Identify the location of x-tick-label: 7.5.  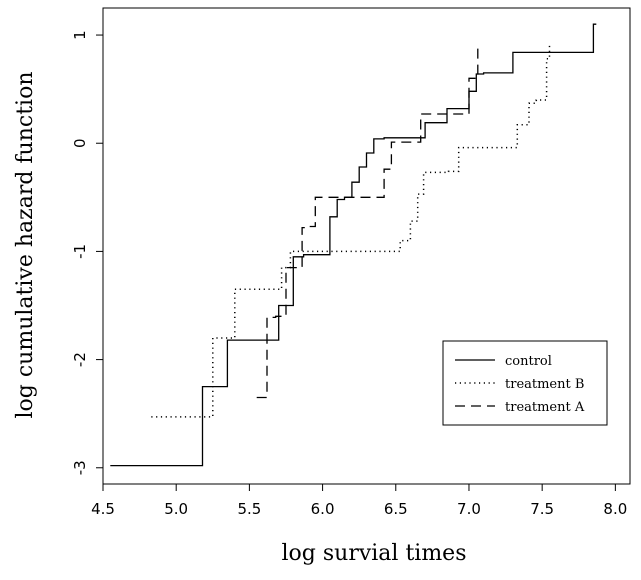
(542, 509).